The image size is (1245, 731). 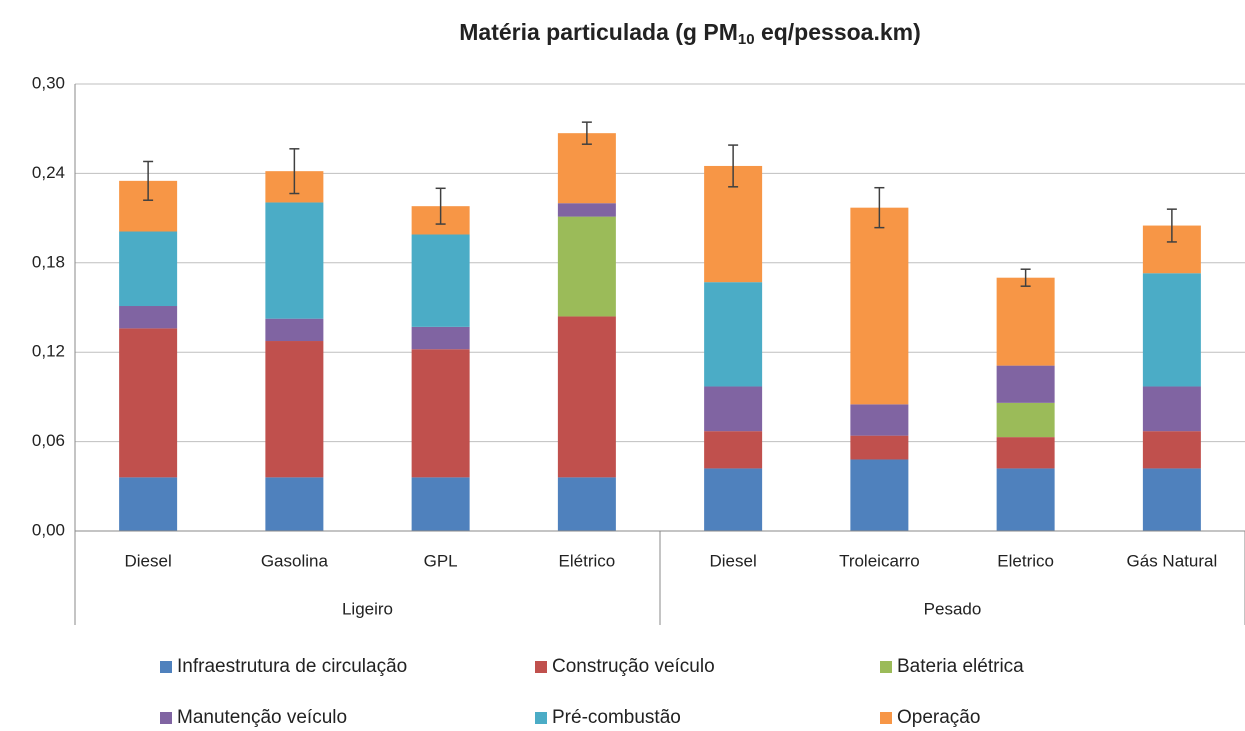 I want to click on x-tick-label: Gás Natural, so click(x=1172, y=560).